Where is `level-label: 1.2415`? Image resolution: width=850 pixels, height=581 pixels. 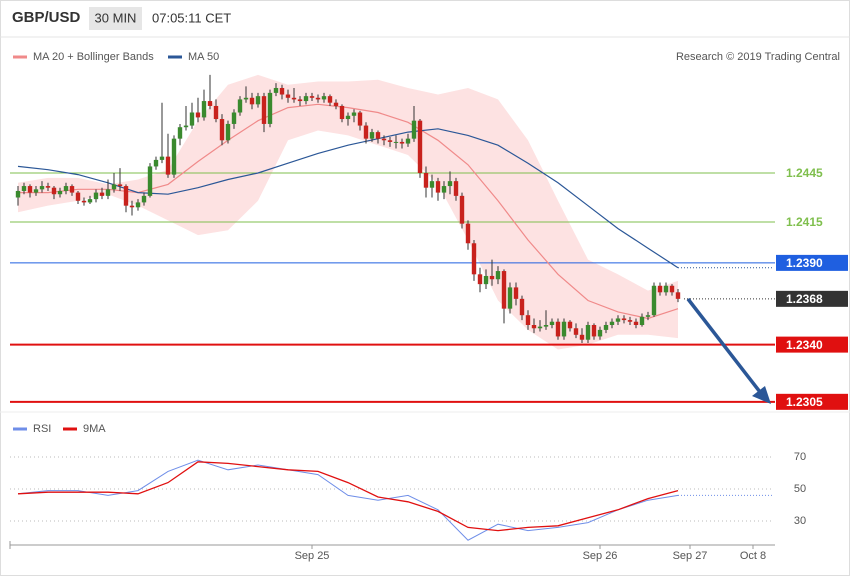 level-label: 1.2415 is located at coordinates (804, 222).